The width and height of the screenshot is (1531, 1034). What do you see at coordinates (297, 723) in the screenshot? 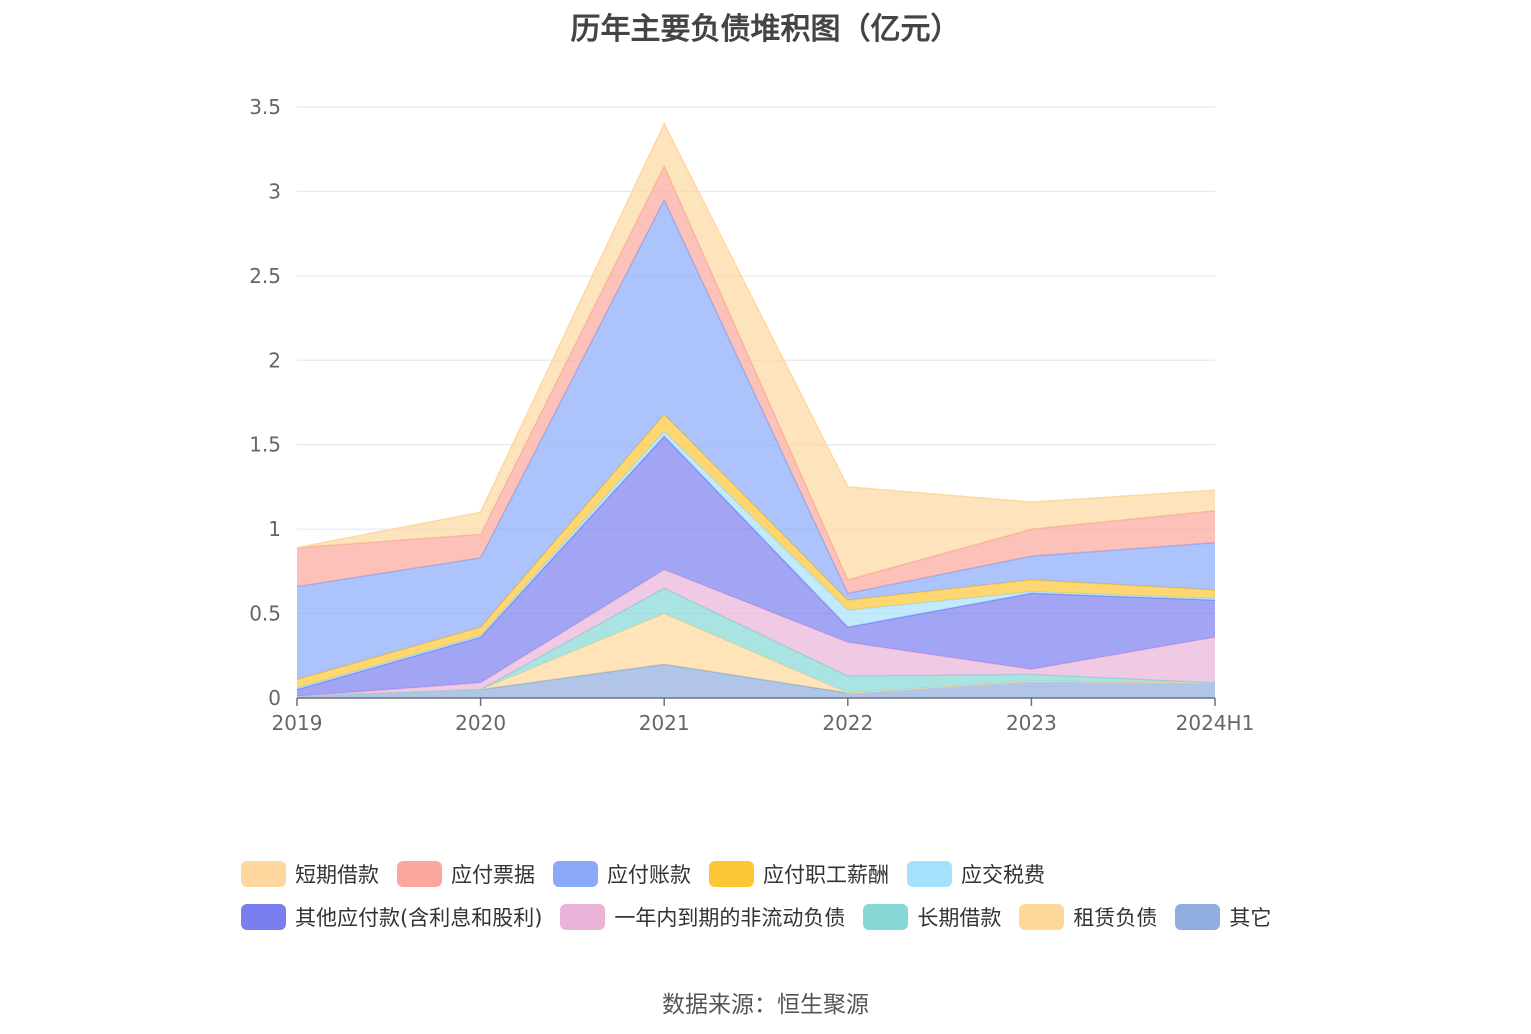
I see `x-tick-label: 2019` at bounding box center [297, 723].